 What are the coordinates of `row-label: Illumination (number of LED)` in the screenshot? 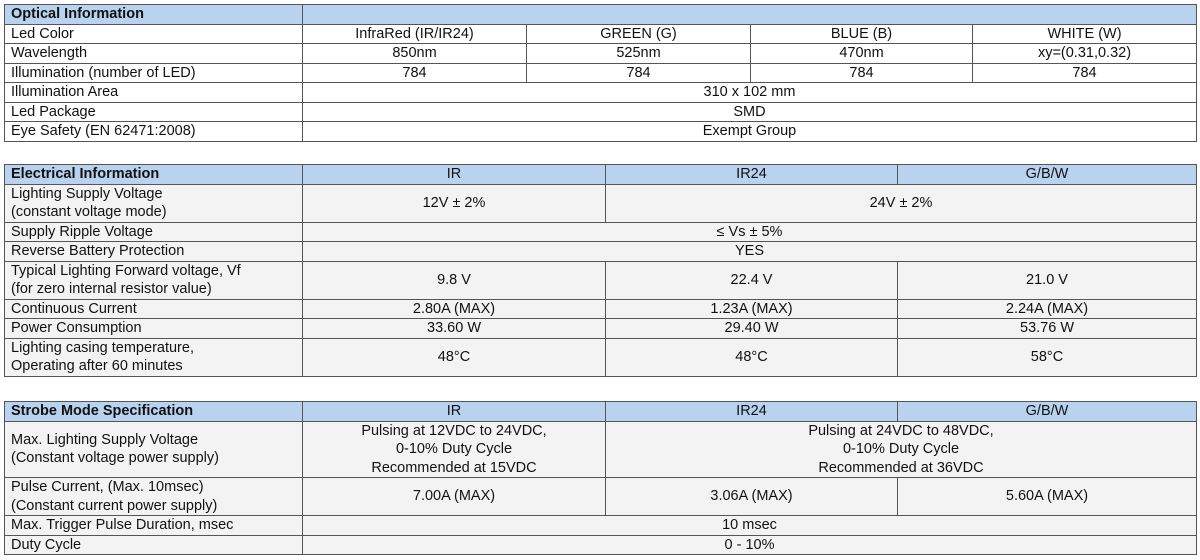 It's located at (153, 72).